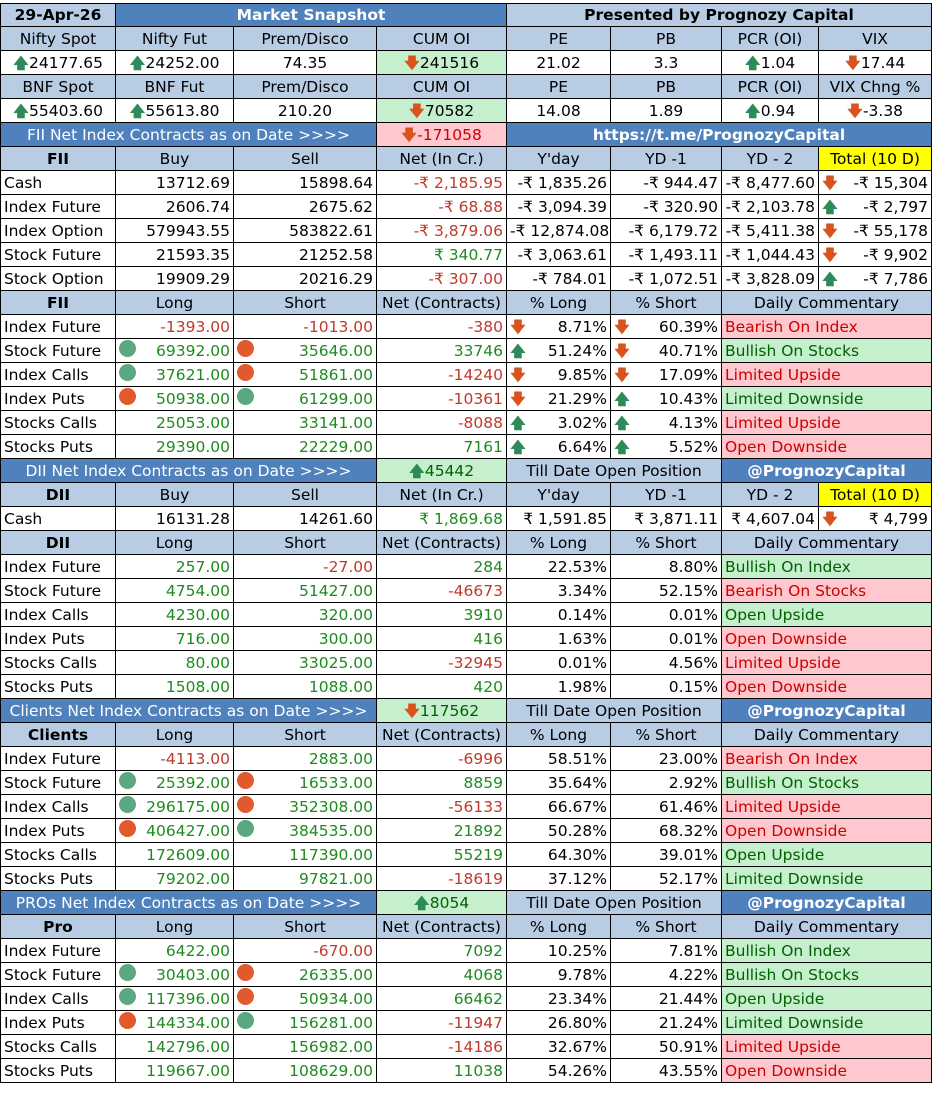 The width and height of the screenshot is (935, 1093). What do you see at coordinates (175, 687) in the screenshot?
I see `long-value: 1508.00` at bounding box center [175, 687].